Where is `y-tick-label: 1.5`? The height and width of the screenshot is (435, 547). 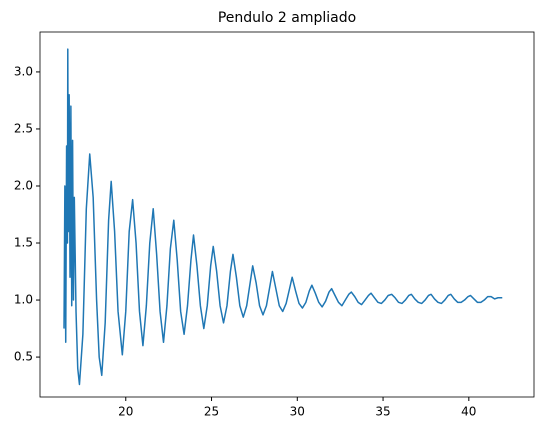
y-tick-label: 1.5 is located at coordinates (23, 243).